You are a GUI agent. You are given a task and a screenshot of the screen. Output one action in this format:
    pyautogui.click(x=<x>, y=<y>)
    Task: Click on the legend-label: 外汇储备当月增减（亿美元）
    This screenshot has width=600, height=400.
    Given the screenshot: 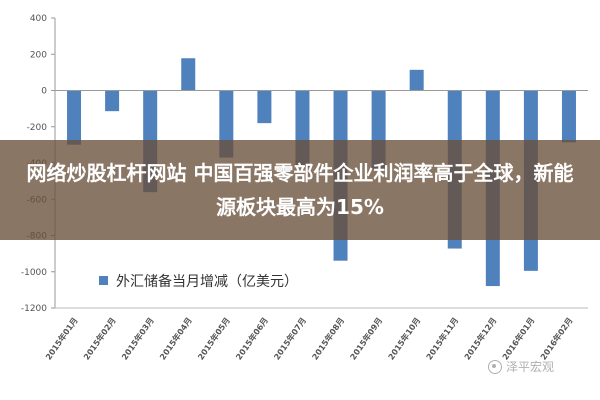 What is the action you would take?
    pyautogui.click(x=207, y=281)
    